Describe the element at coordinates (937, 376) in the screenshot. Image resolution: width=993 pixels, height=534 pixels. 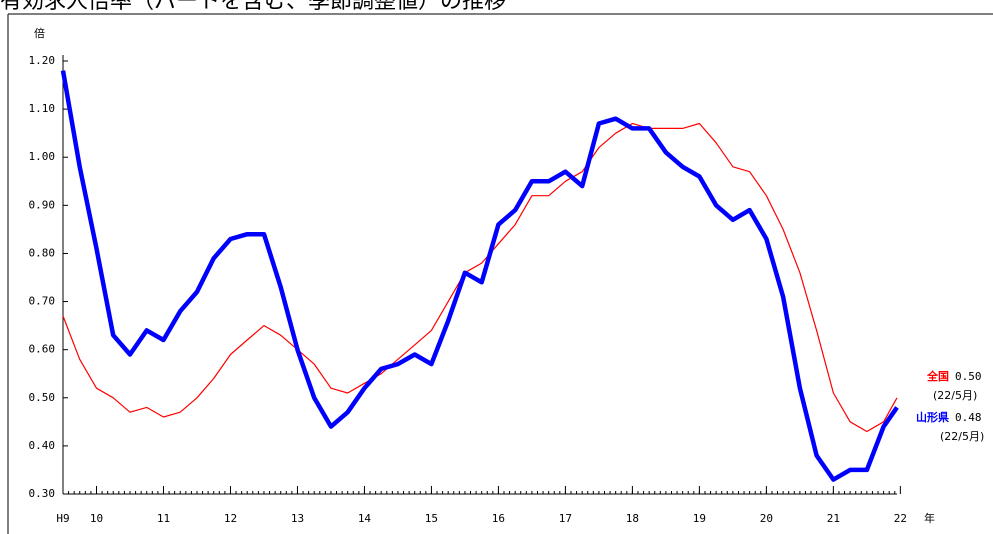
I see `legend-label: 全国` at that location.